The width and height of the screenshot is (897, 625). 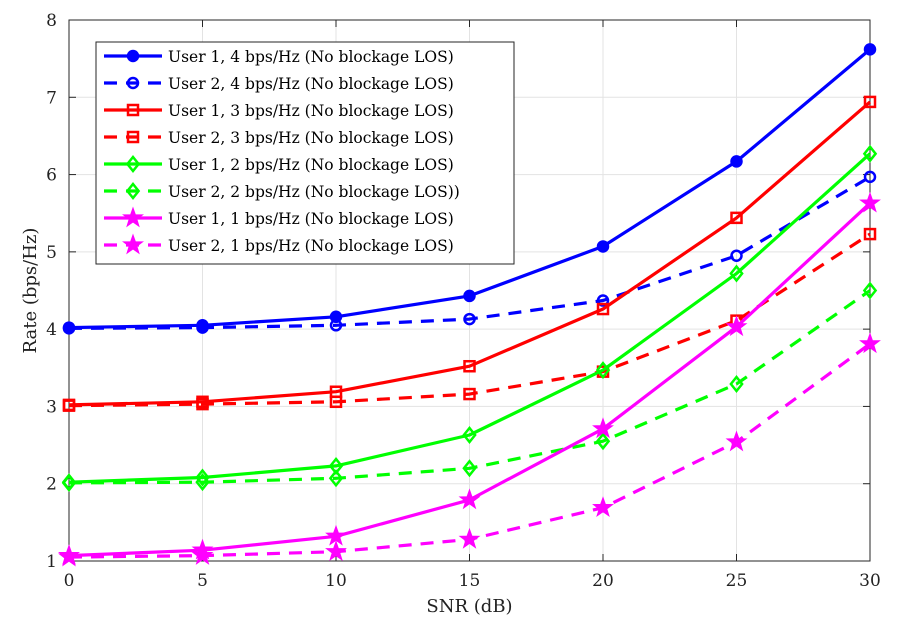 What do you see at coordinates (469, 606) in the screenshot?
I see `x-axis-label: SNR (dB)` at bounding box center [469, 606].